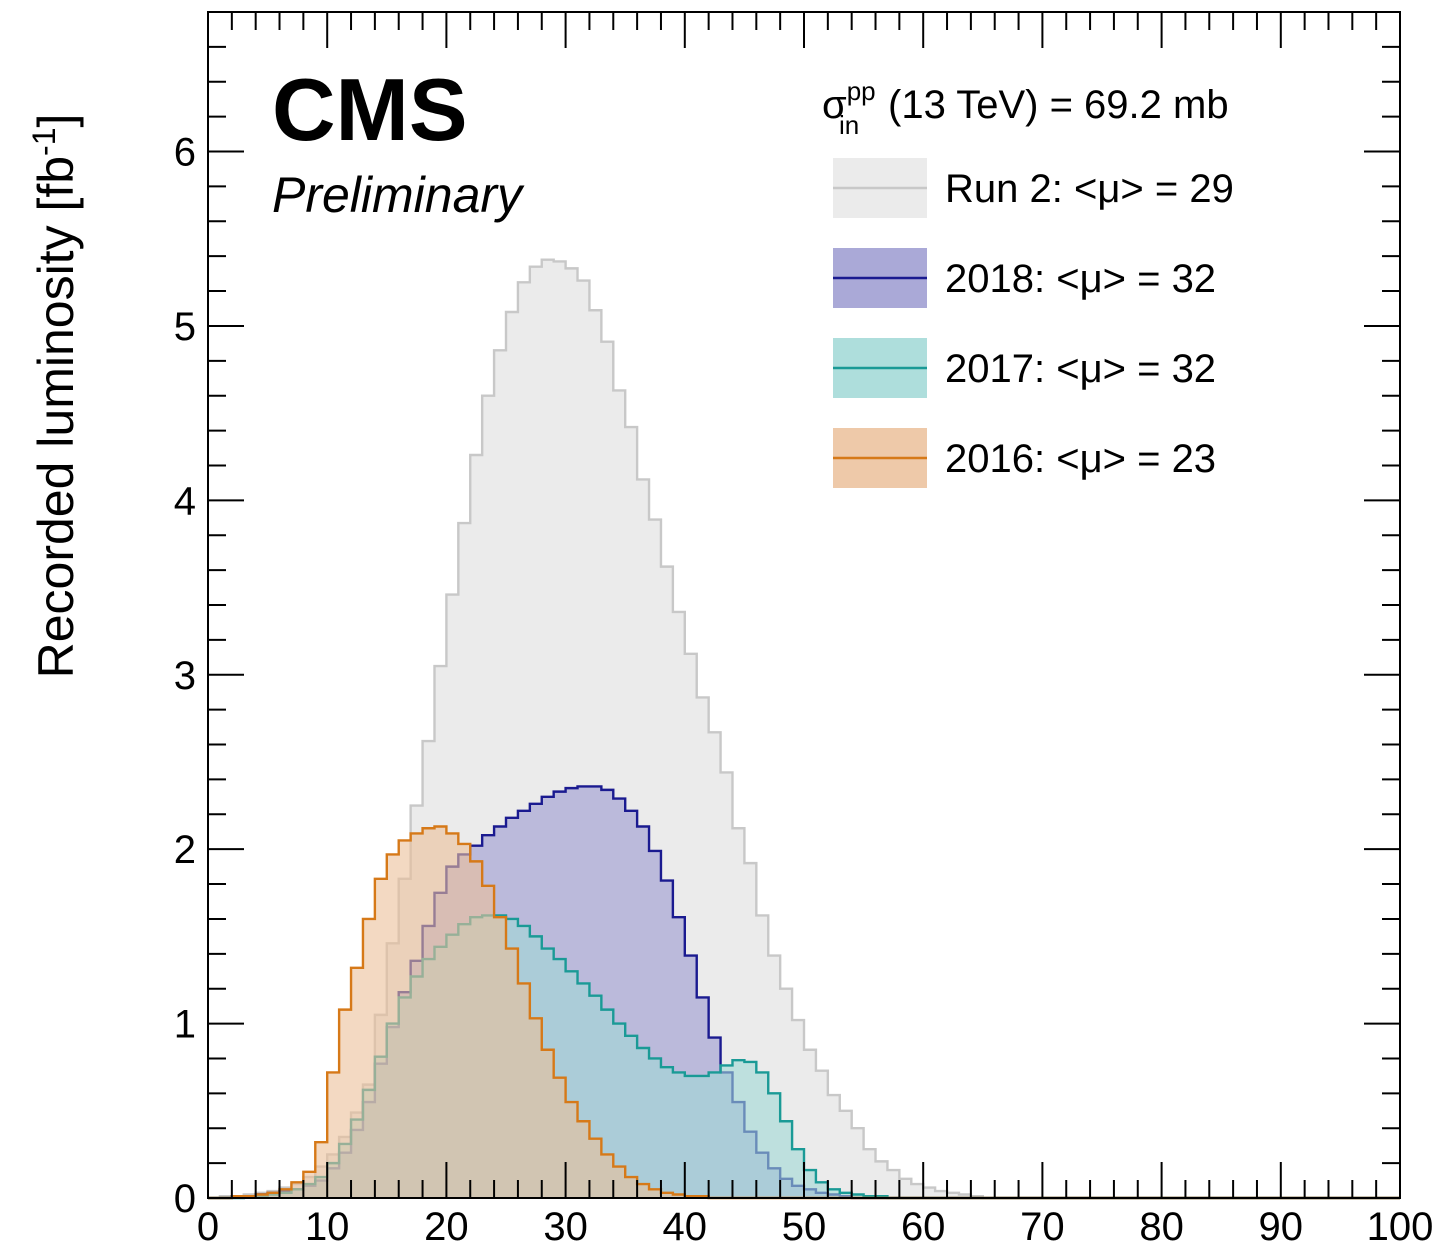 The width and height of the screenshot is (1445, 1252). I want to click on y-tick-label: 2, so click(185, 850).